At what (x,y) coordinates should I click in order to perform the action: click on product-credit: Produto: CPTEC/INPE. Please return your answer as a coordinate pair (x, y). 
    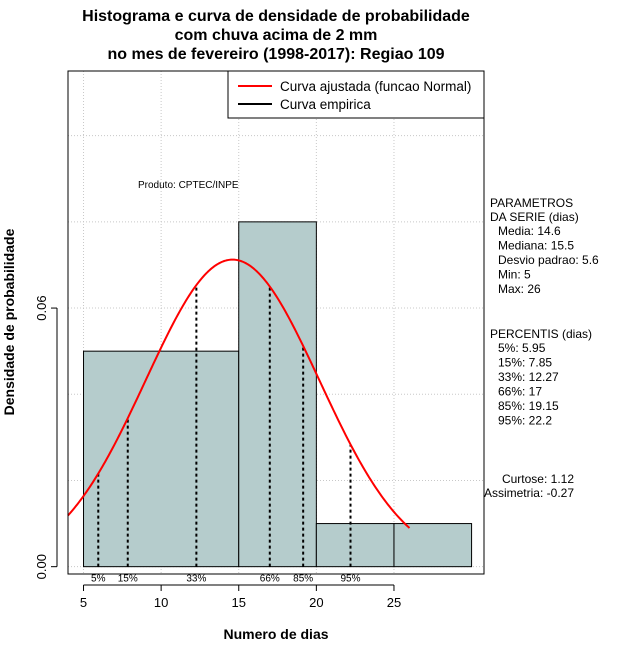
    Looking at the image, I should click on (188, 185).